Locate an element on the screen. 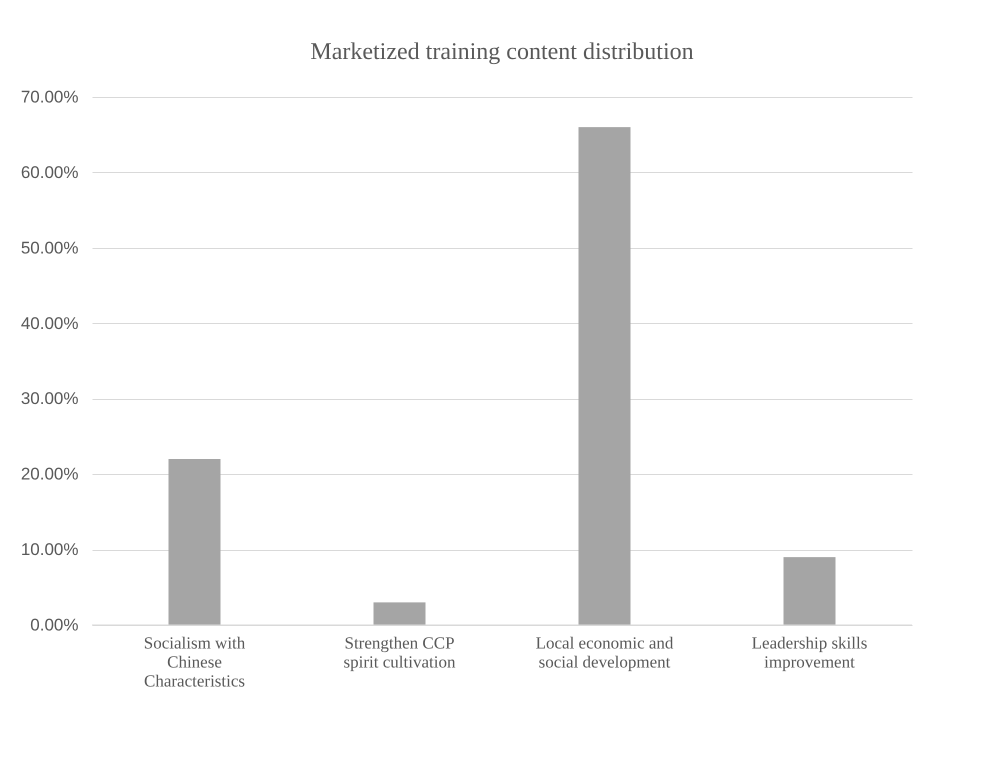 The width and height of the screenshot is (997, 763). x-tick-label: Strengthen CCP spirit cultivation is located at coordinates (400, 653).